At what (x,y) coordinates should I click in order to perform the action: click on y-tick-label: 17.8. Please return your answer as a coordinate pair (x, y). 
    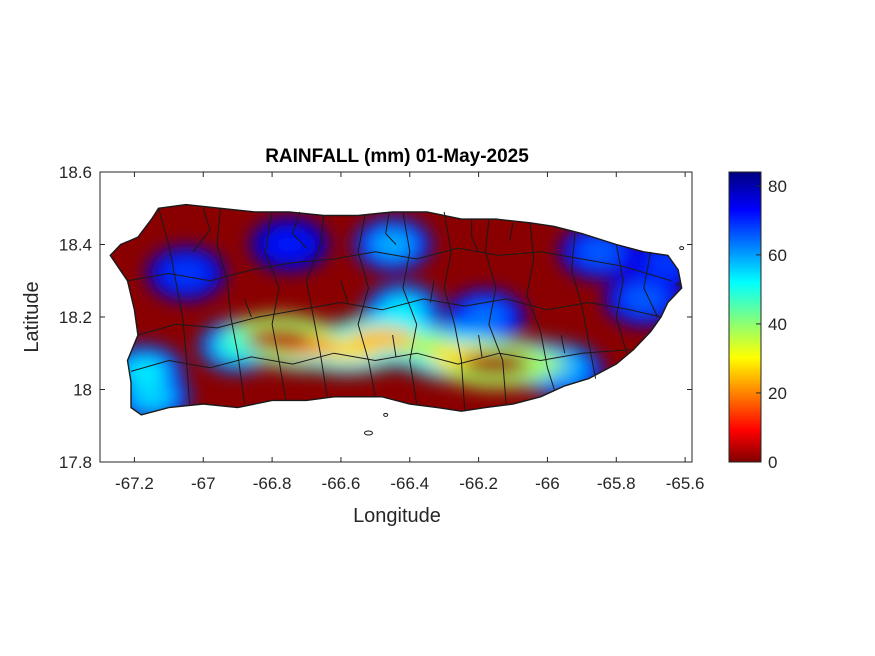
    Looking at the image, I should click on (75, 462).